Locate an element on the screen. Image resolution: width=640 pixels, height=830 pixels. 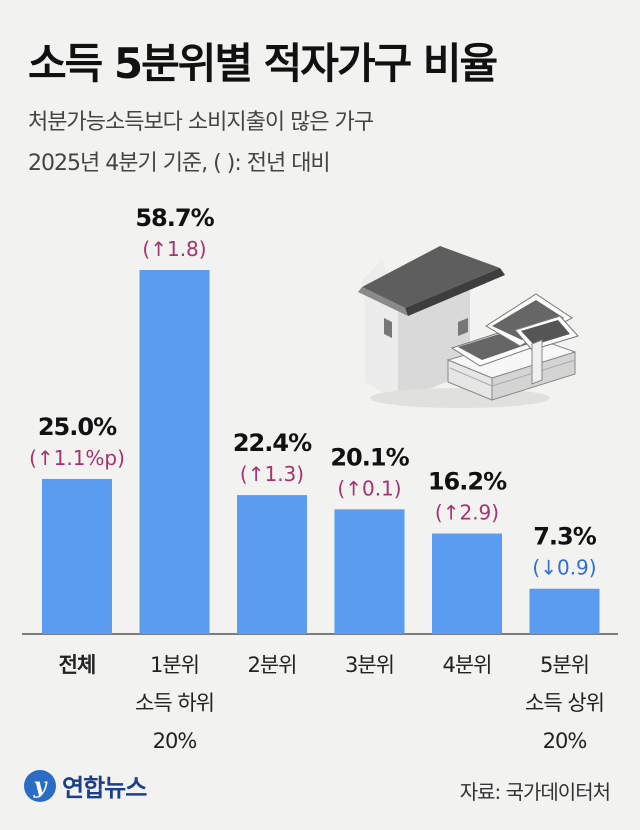
logo-text: 연합뉴스 is located at coordinates (104, 788).